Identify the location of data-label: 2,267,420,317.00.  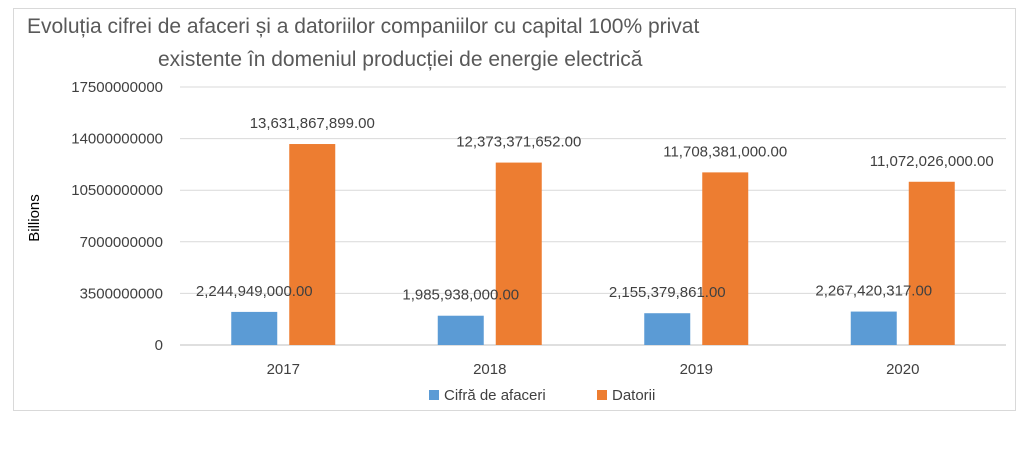
(873, 291).